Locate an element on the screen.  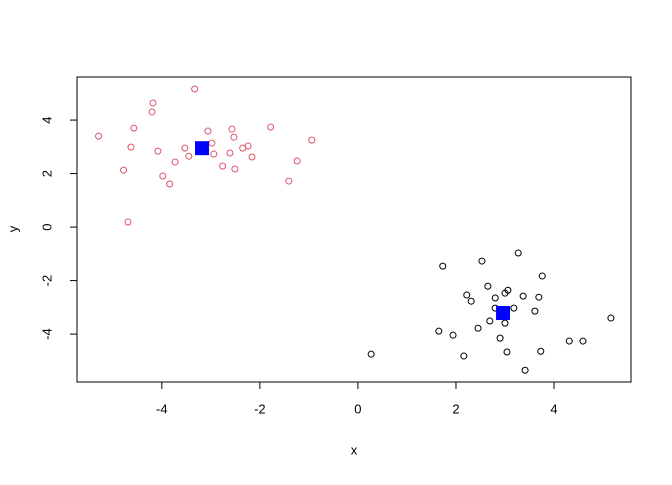
x-axis-label: x is located at coordinates (354, 449).